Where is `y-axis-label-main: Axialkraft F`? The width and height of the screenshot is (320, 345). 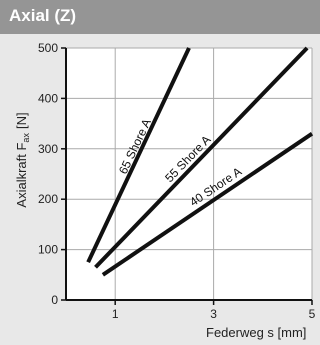 y-axis-label-main: Axialkraft F is located at coordinates (21, 175).